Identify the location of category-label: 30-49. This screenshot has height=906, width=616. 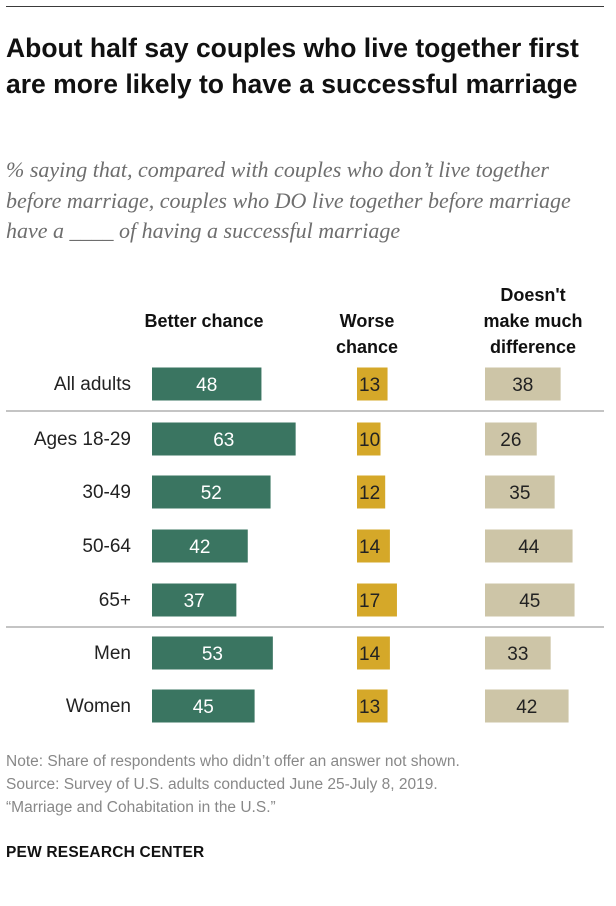
(106, 492).